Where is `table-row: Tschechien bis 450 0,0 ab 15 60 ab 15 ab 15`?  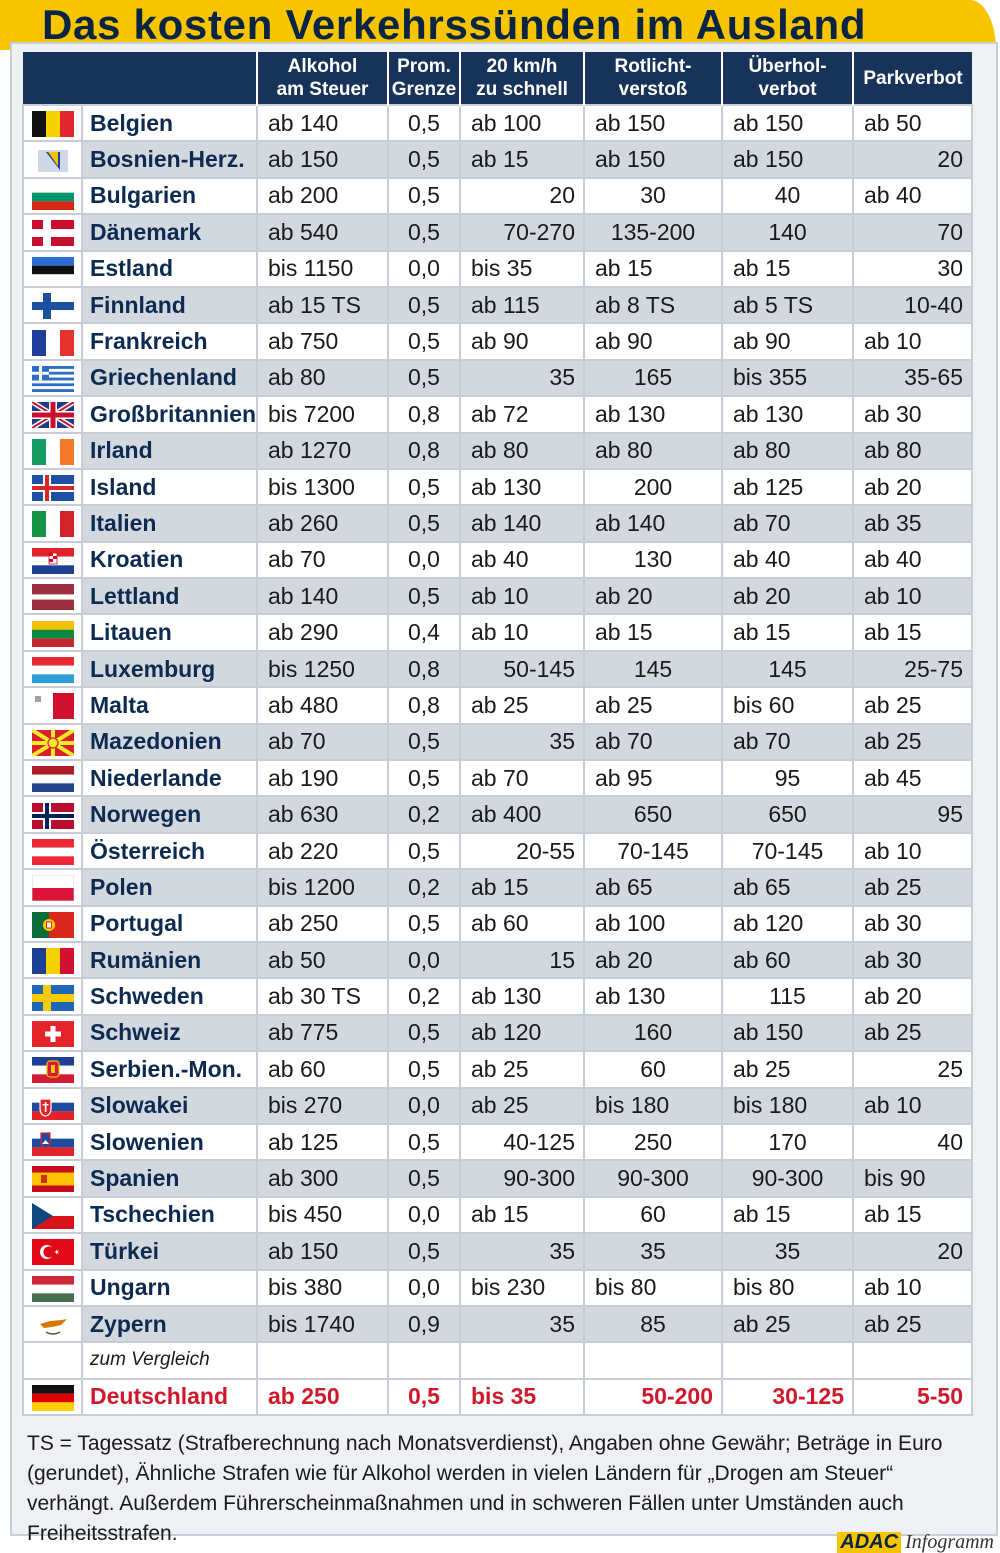
table-row: Tschechien bis 450 0,0 ab 15 60 ab 15 ab 15 is located at coordinates (497, 1215).